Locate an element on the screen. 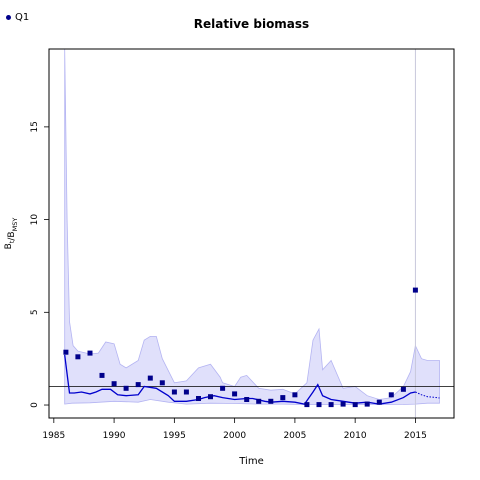 The height and width of the screenshot is (480, 480). y-tick-label: 10 is located at coordinates (35, 220).